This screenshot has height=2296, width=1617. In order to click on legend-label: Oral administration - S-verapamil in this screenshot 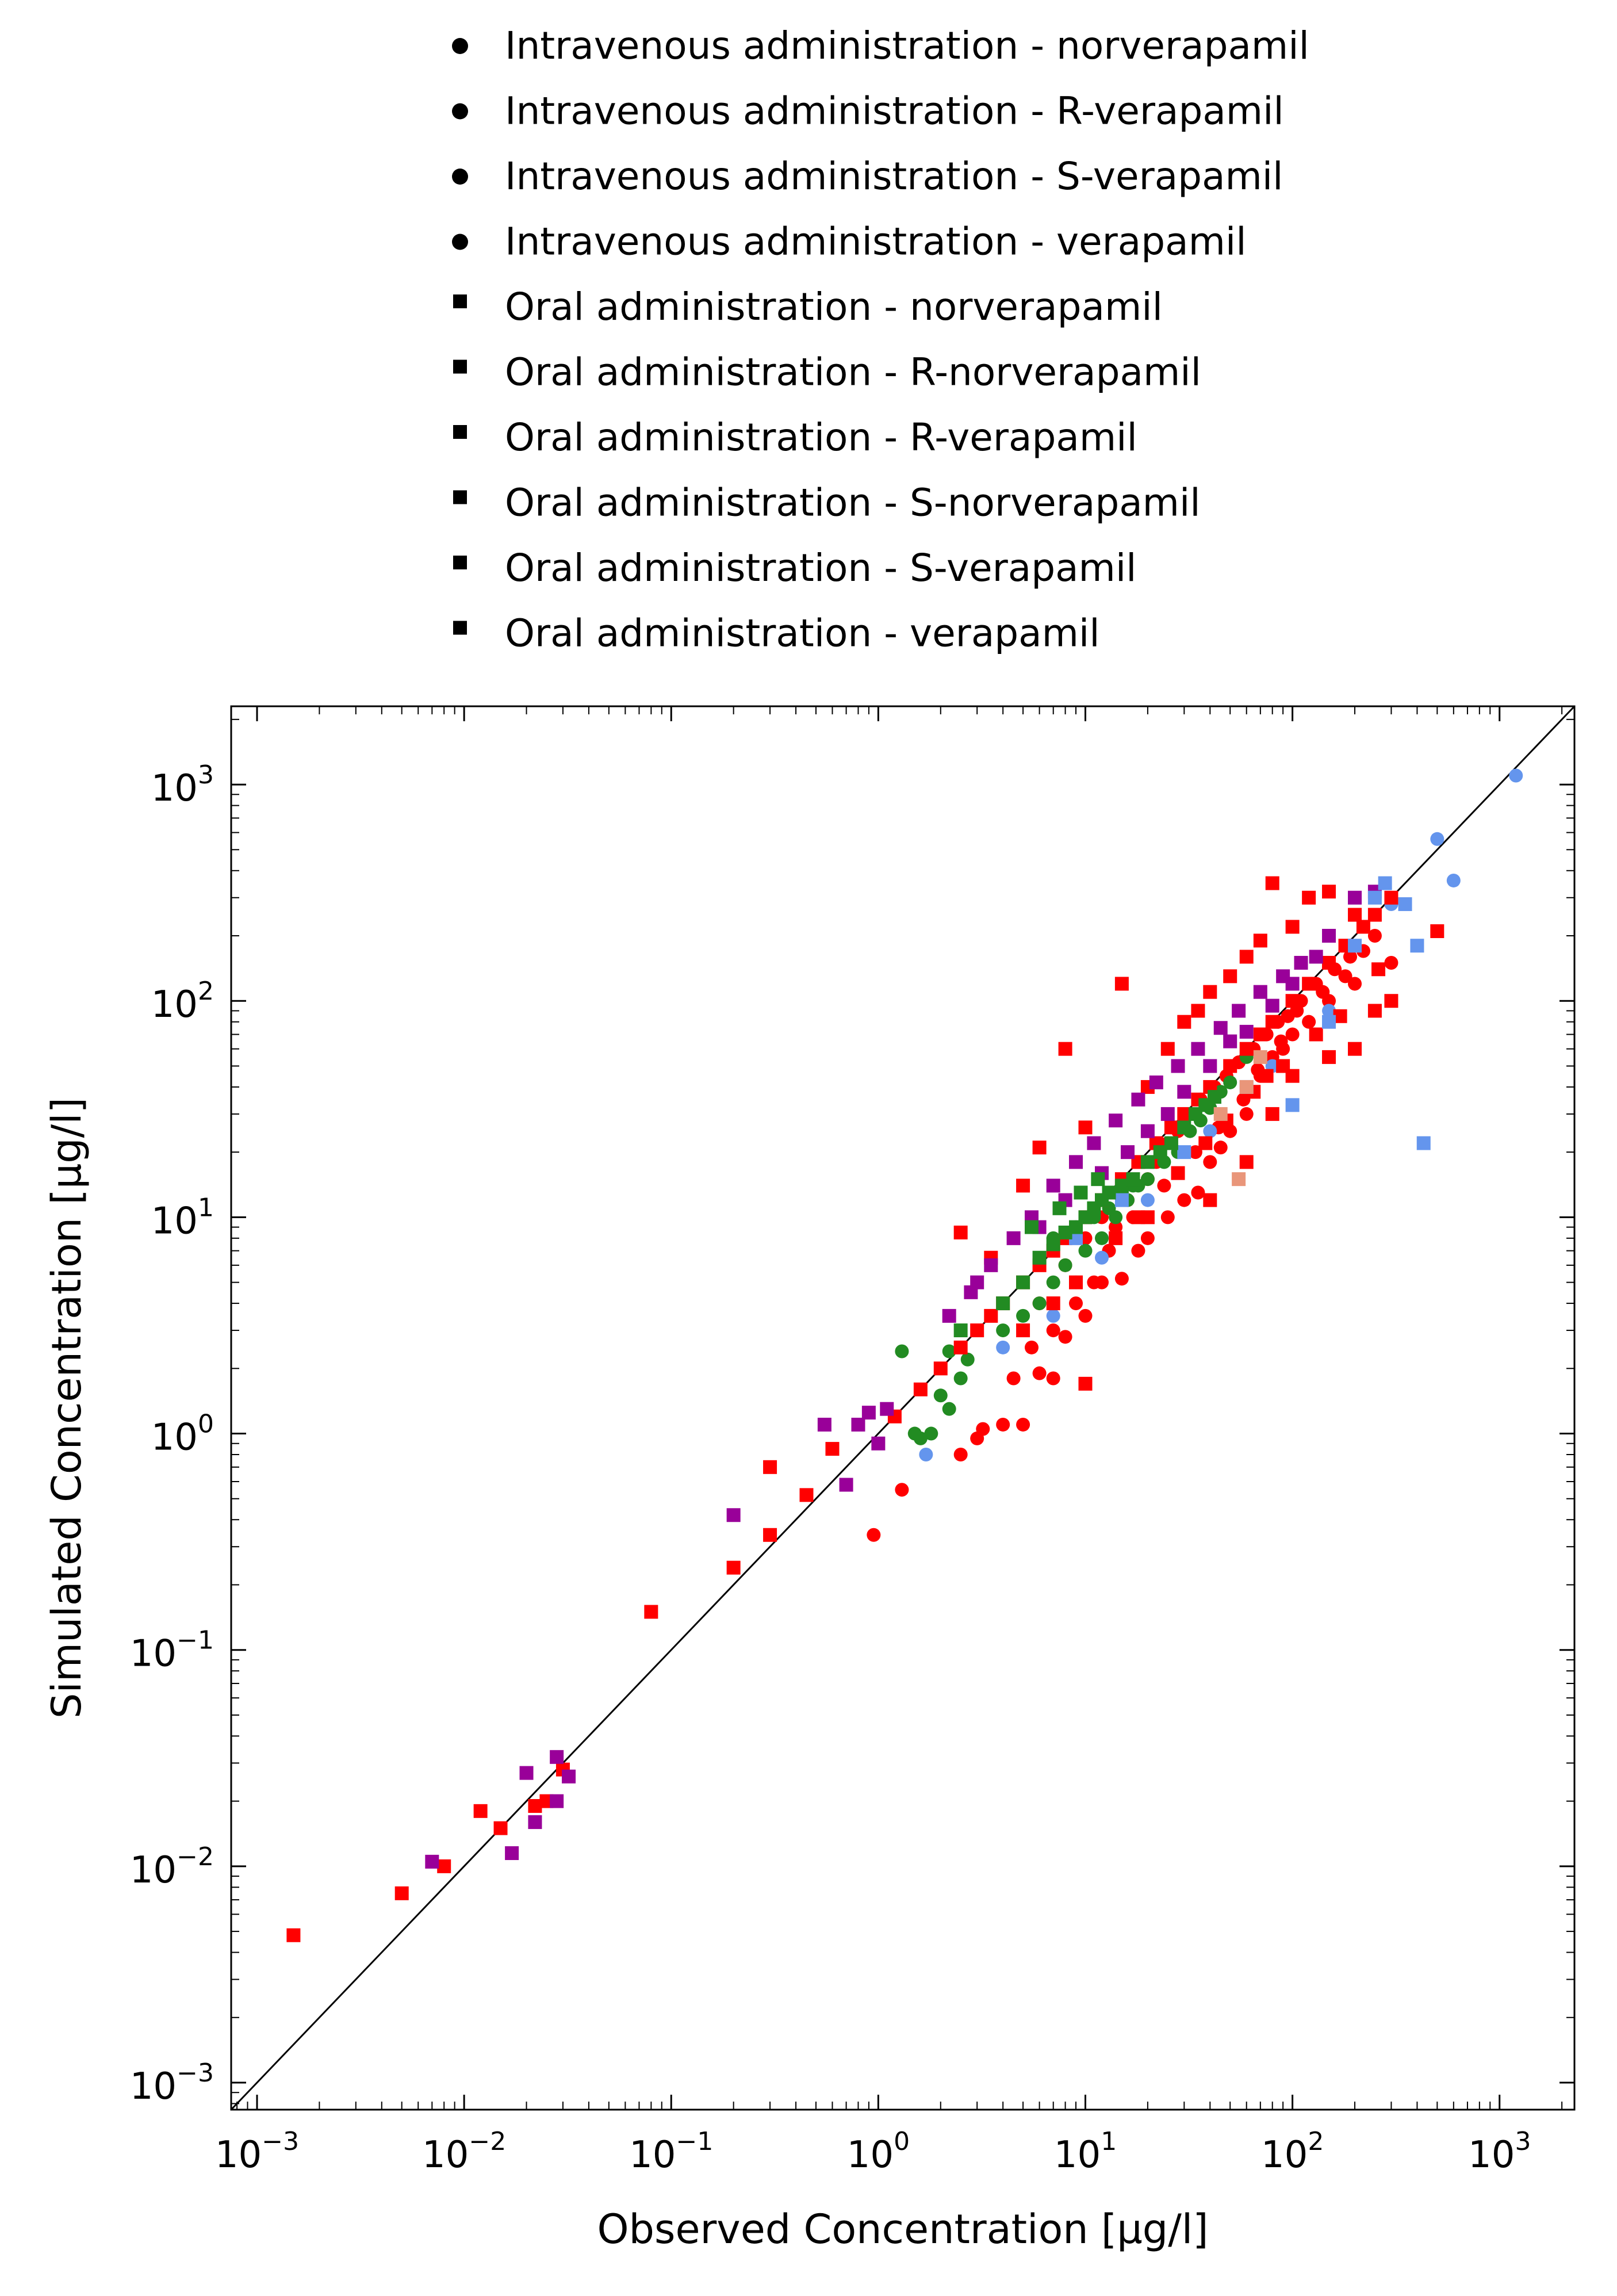, I will do `click(821, 568)`.